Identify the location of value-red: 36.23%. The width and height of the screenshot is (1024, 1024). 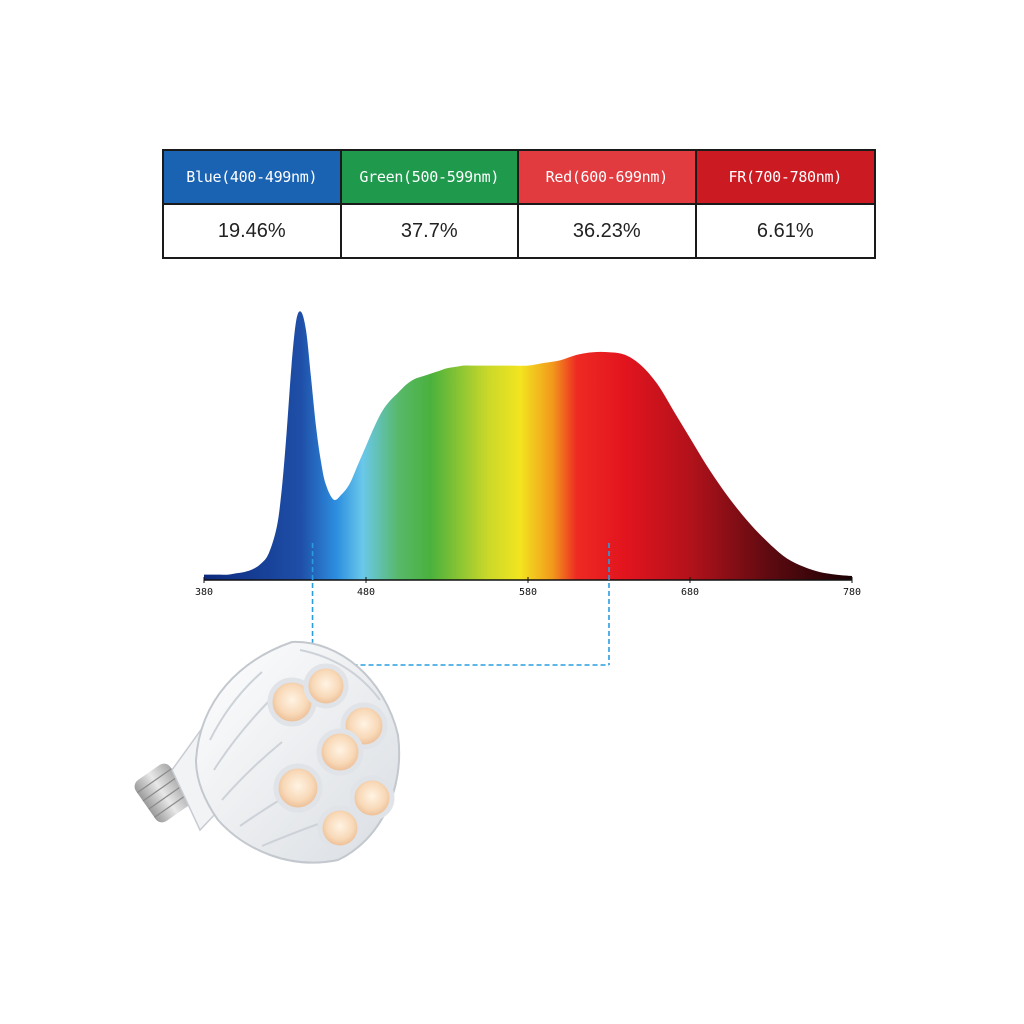
(608, 231).